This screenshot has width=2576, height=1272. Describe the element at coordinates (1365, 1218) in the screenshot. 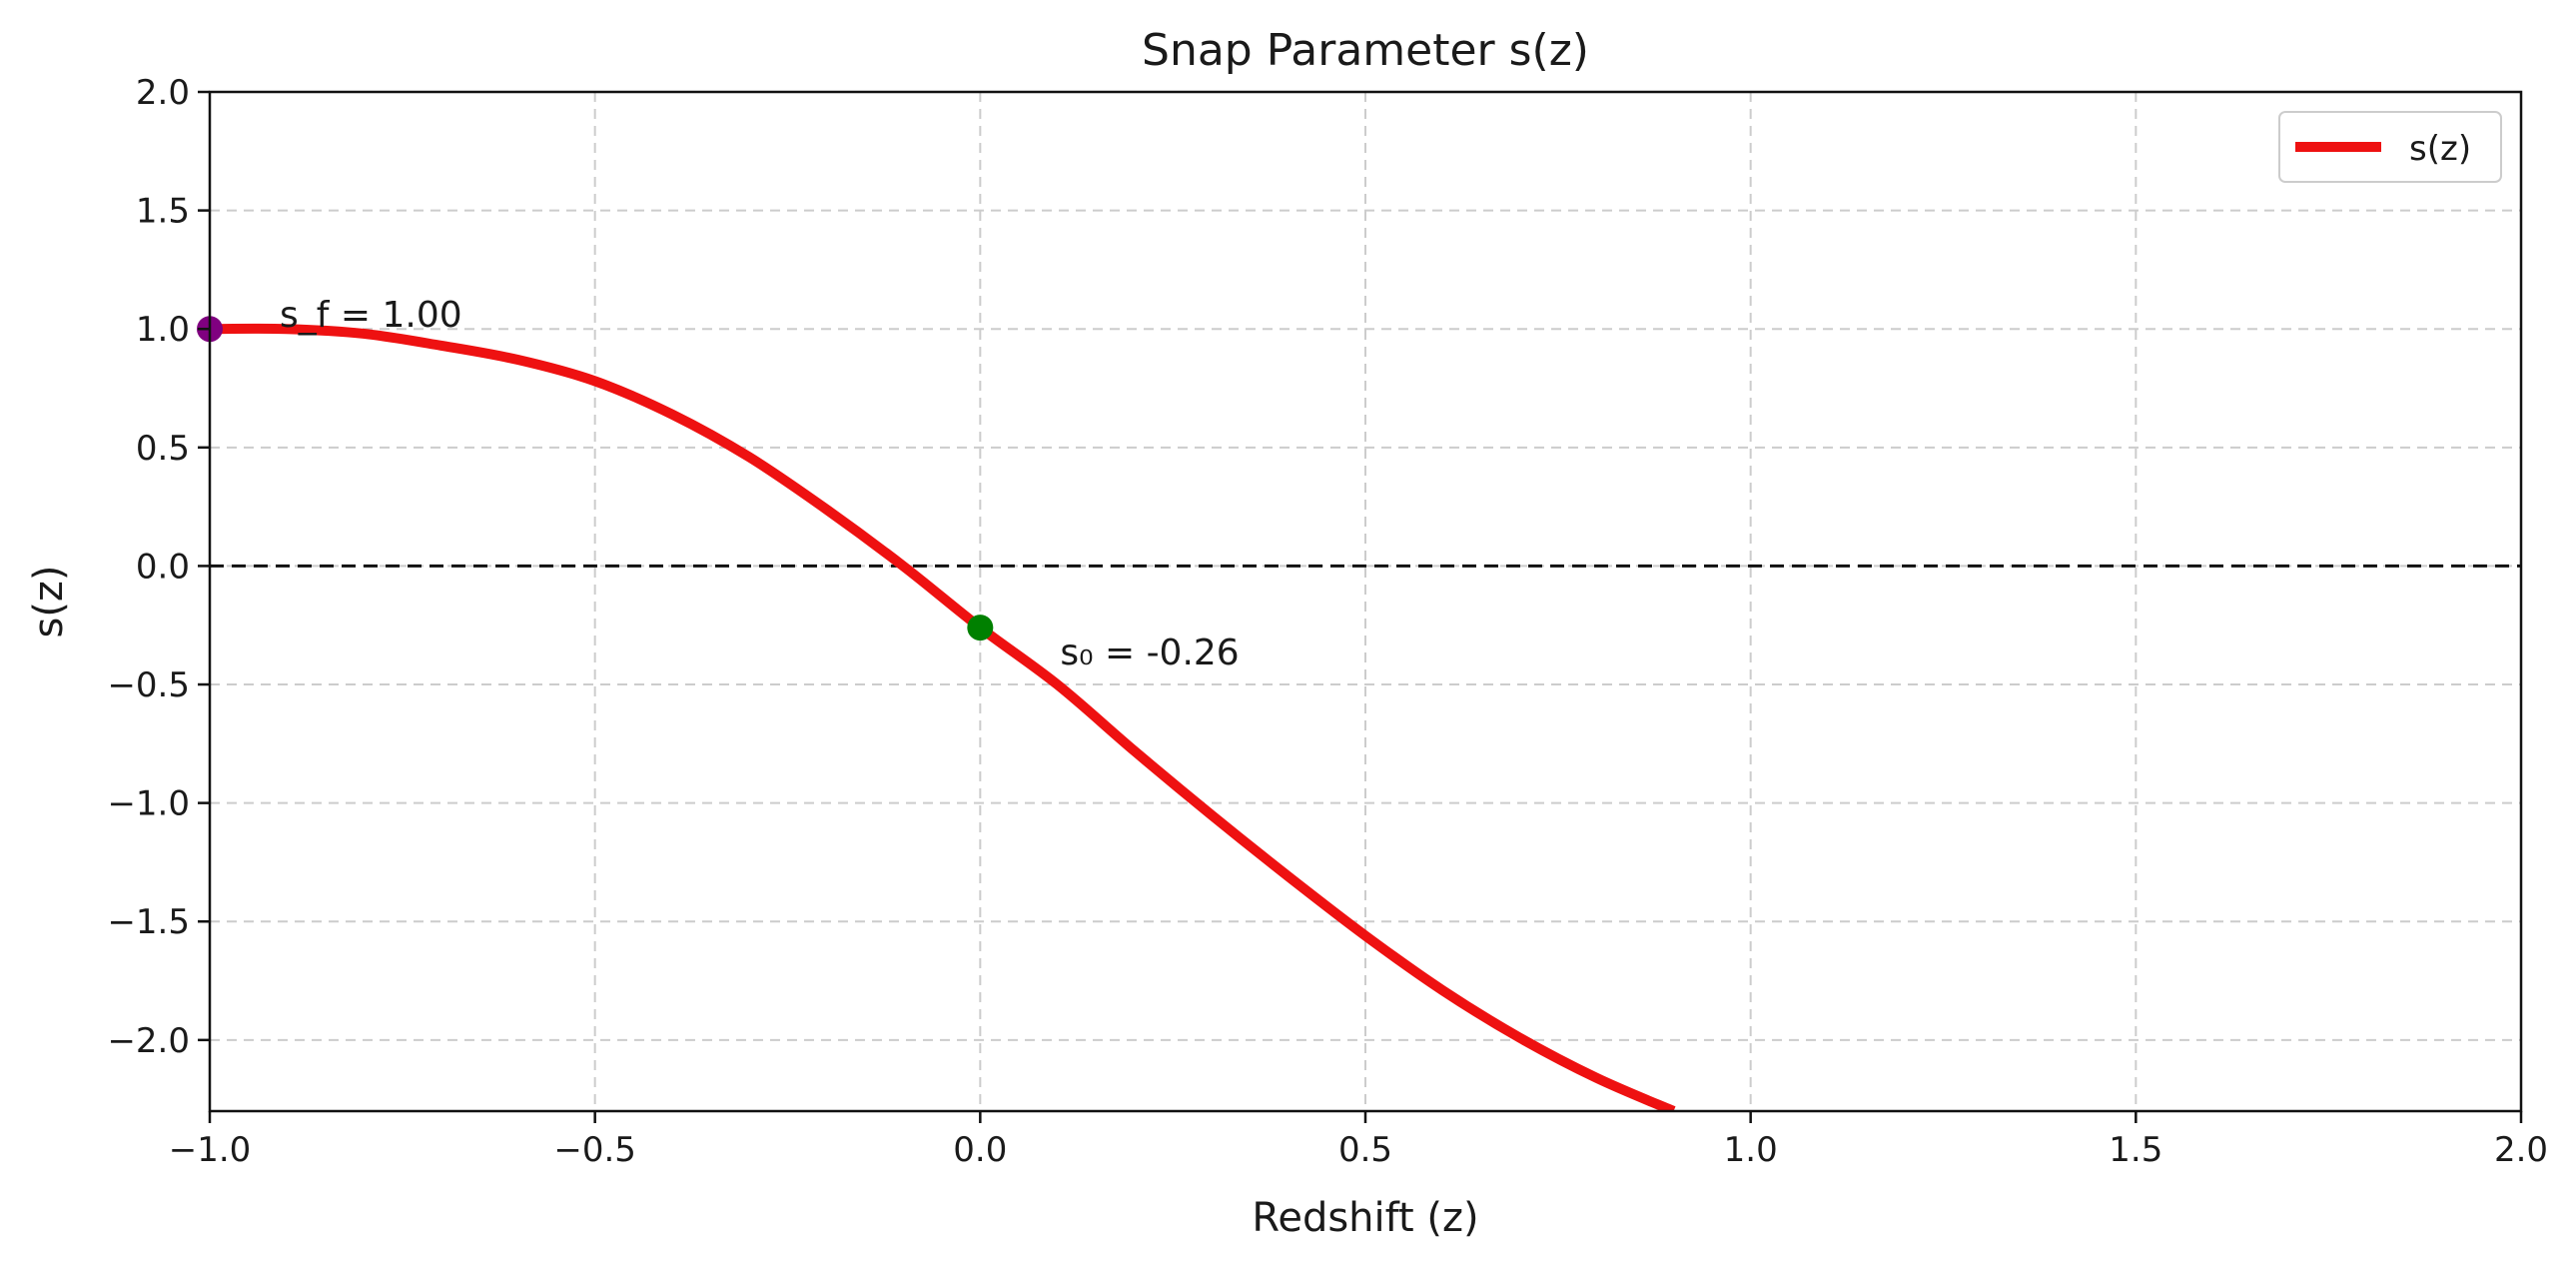

I see `x-axis-label: Redshift (z)` at that location.